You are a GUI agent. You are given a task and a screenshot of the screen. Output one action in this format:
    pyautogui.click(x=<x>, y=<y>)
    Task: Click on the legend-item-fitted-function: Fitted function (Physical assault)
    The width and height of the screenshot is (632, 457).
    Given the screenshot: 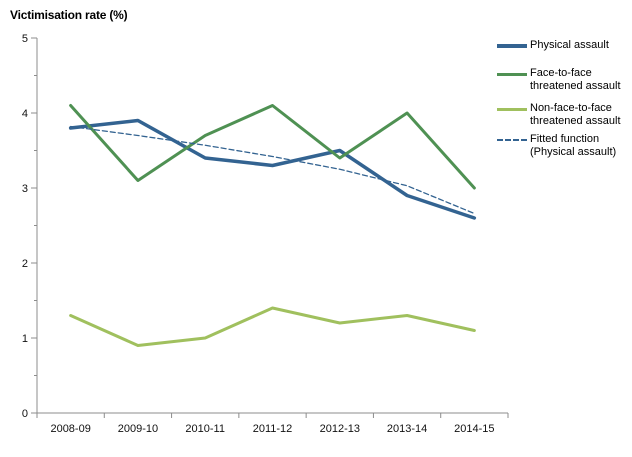 What is the action you would take?
    pyautogui.click(x=563, y=146)
    